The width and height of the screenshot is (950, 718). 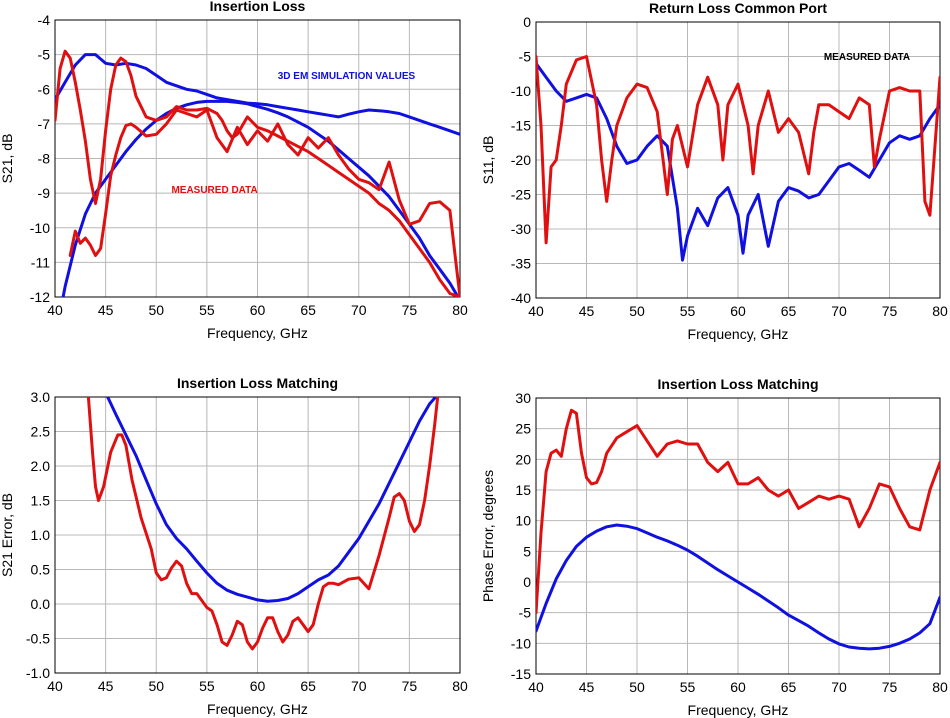 What do you see at coordinates (214, 190) in the screenshot?
I see `annotation-label: MEASURED DATA` at bounding box center [214, 190].